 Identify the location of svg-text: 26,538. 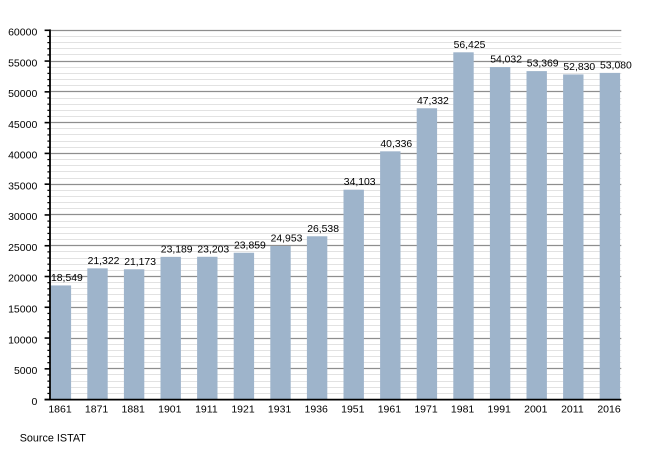
(323, 229).